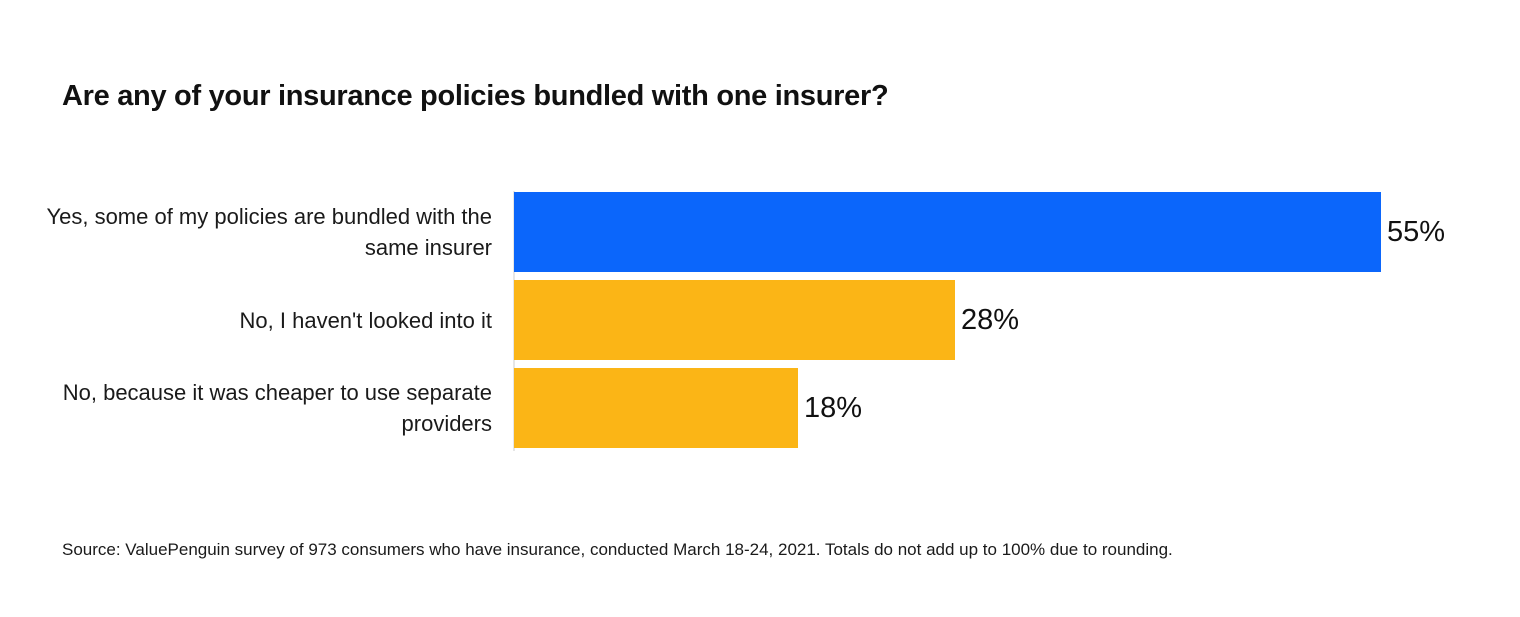 This screenshot has height=617, width=1520. What do you see at coordinates (656, 408) in the screenshot?
I see `bar-cheaper-separate` at bounding box center [656, 408].